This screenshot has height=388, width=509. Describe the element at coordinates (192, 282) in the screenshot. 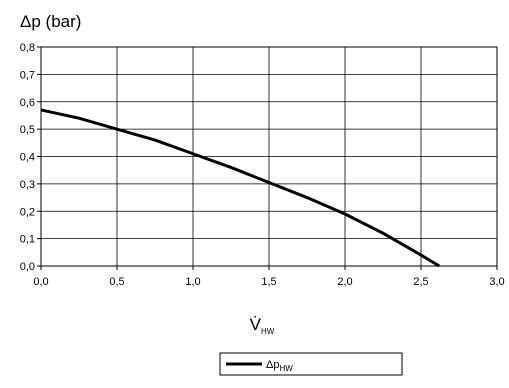

I see `x-tick-label: 1,0` at that location.